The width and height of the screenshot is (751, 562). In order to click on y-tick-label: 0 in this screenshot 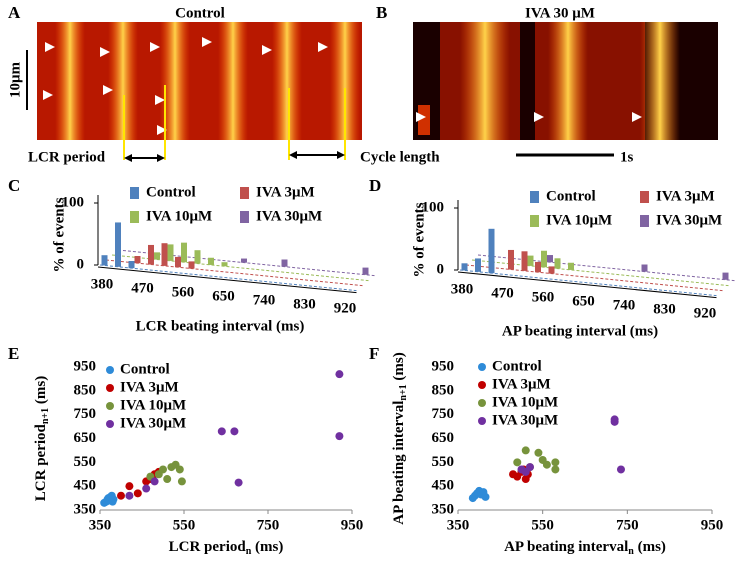, I will do `click(81, 264)`.